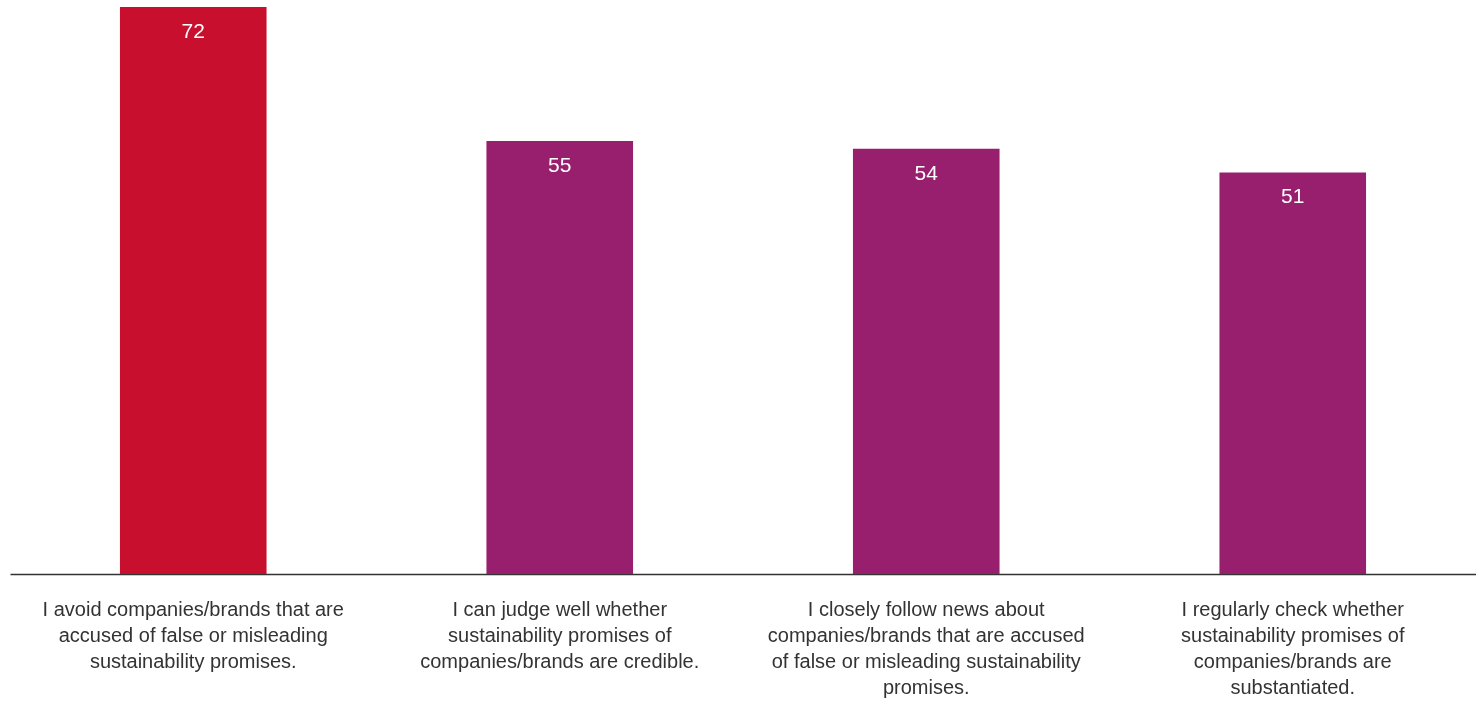 The height and width of the screenshot is (722, 1476). I want to click on data-label: 72, so click(193, 30).